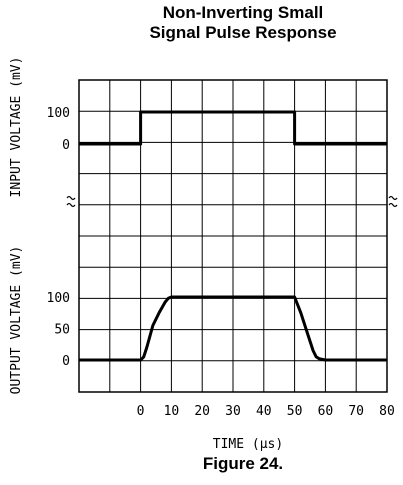 Image resolution: width=403 pixels, height=485 pixels. Describe the element at coordinates (243, 463) in the screenshot. I see `figure-caption: Figure 24.` at that location.